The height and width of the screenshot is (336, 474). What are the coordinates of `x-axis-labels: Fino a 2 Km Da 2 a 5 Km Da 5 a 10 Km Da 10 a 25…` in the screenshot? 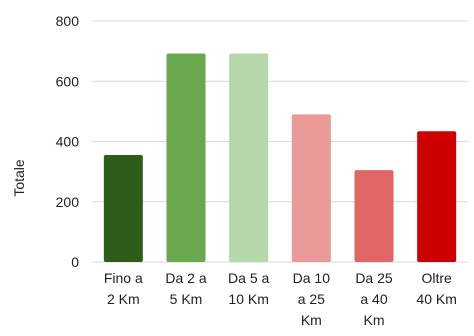 It's located at (280, 299).